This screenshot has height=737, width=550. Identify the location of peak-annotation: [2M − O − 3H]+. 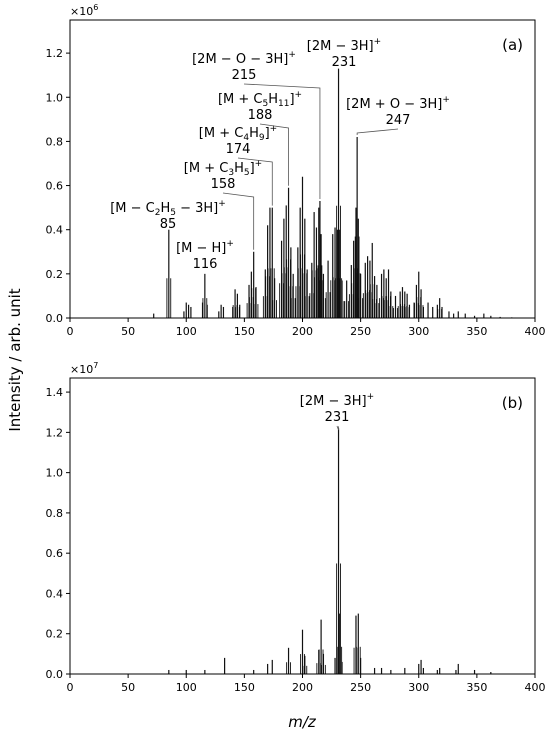
(244, 58).